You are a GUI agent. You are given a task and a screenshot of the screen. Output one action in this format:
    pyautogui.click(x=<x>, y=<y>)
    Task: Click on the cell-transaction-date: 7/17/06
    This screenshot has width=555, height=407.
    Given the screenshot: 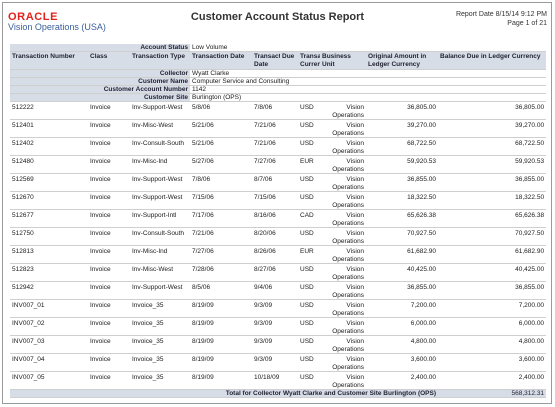 What is the action you would take?
    pyautogui.click(x=221, y=218)
    